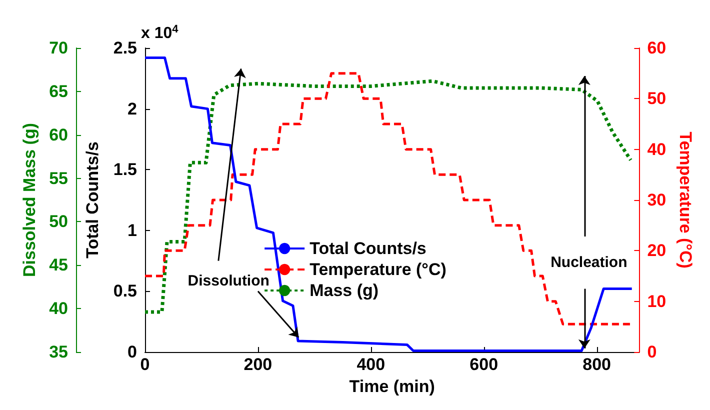 This screenshot has width=710, height=410. I want to click on y2-tick-label: 30, so click(656, 200).